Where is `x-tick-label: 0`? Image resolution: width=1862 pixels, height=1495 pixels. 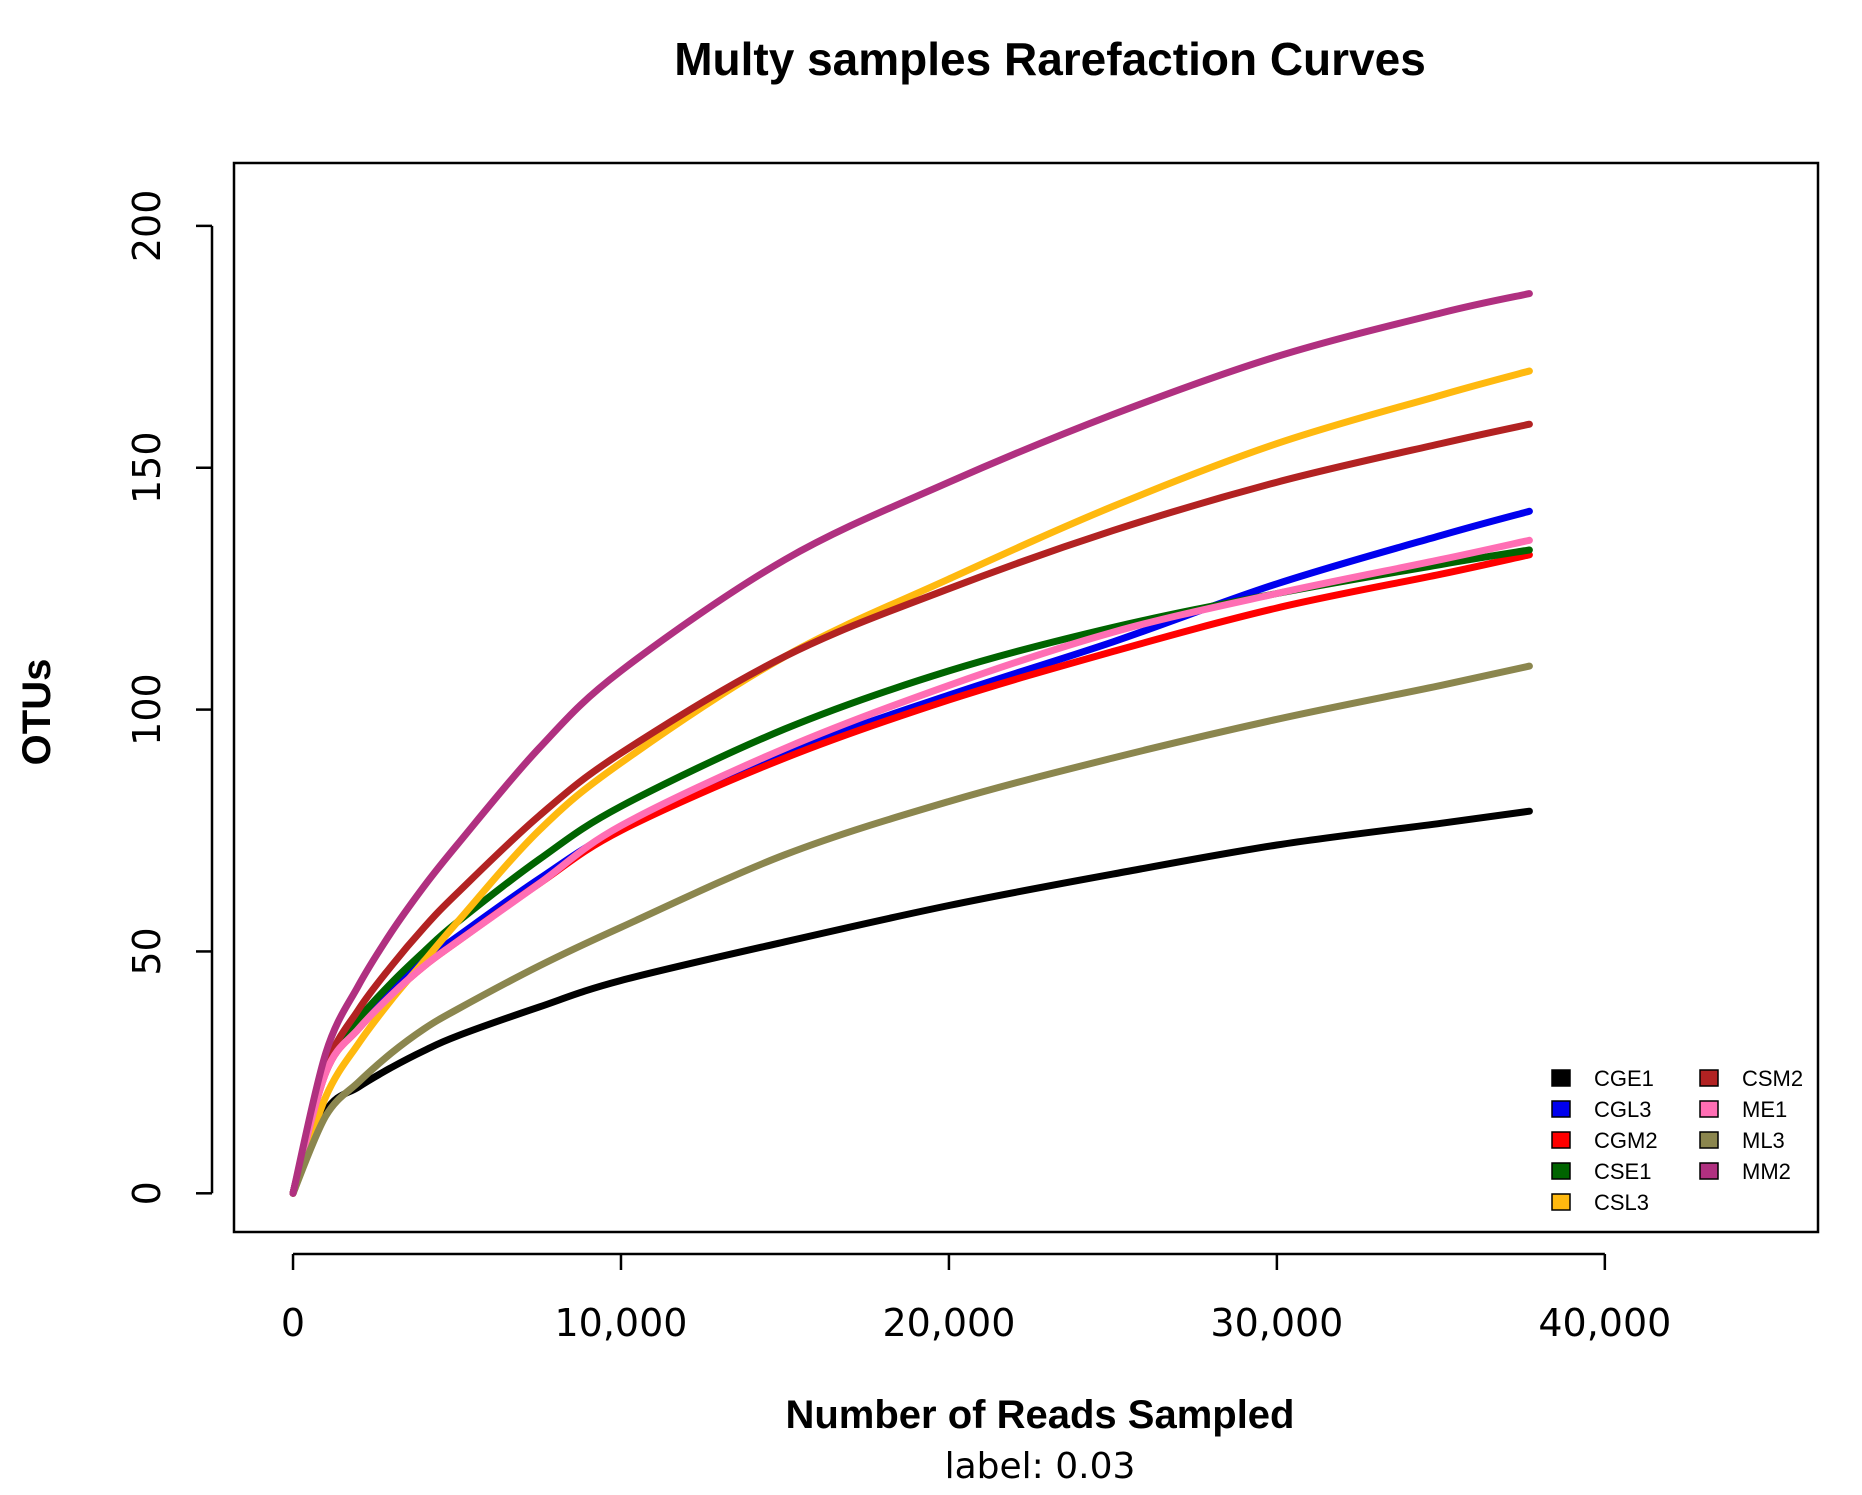
x-tick-label: 0 is located at coordinates (293, 1323).